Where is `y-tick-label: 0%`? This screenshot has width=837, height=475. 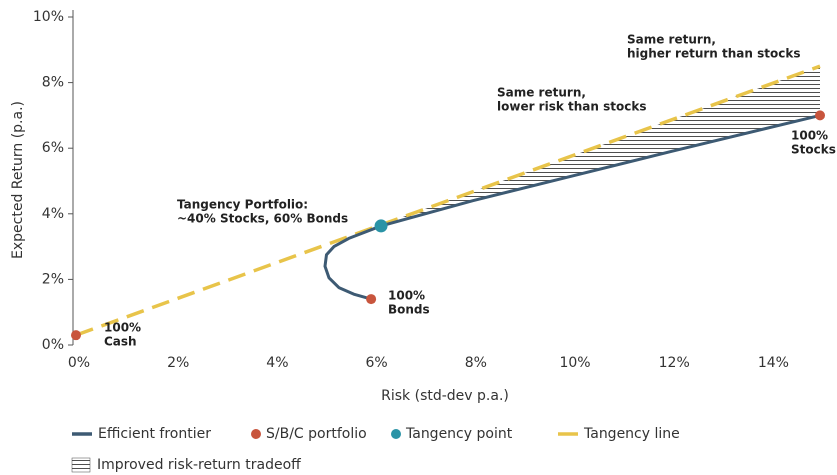 y-tick-label: 0% is located at coordinates (53, 345).